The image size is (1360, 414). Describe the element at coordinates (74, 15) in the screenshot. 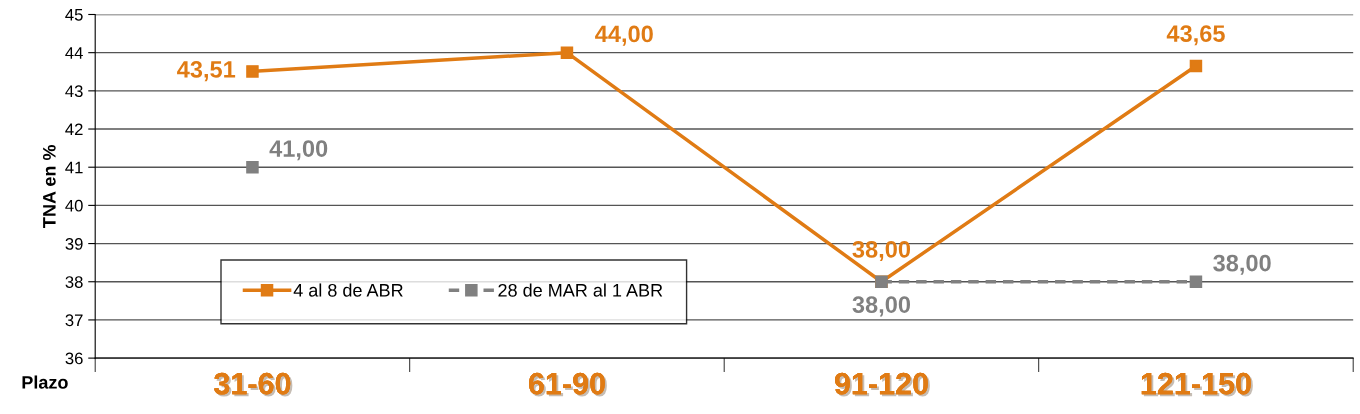

I see `y-tick-label: 45` at that location.